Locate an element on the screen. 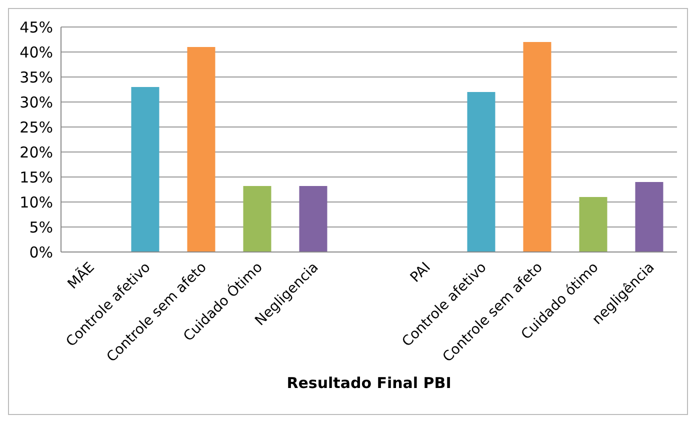  y-tick-label: 35% is located at coordinates (36, 77).